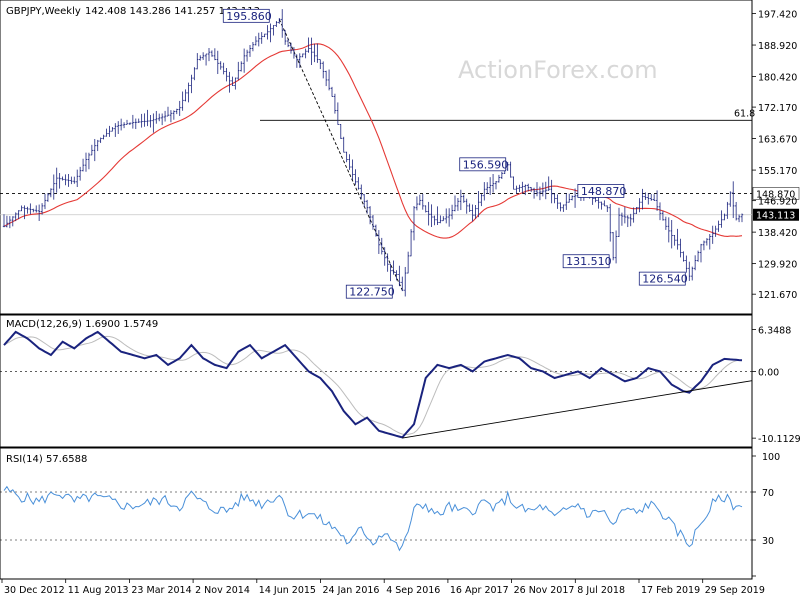 The image size is (800, 600). Describe the element at coordinates (777, 46) in the screenshot. I see `price-tick-label: 188.920` at that location.